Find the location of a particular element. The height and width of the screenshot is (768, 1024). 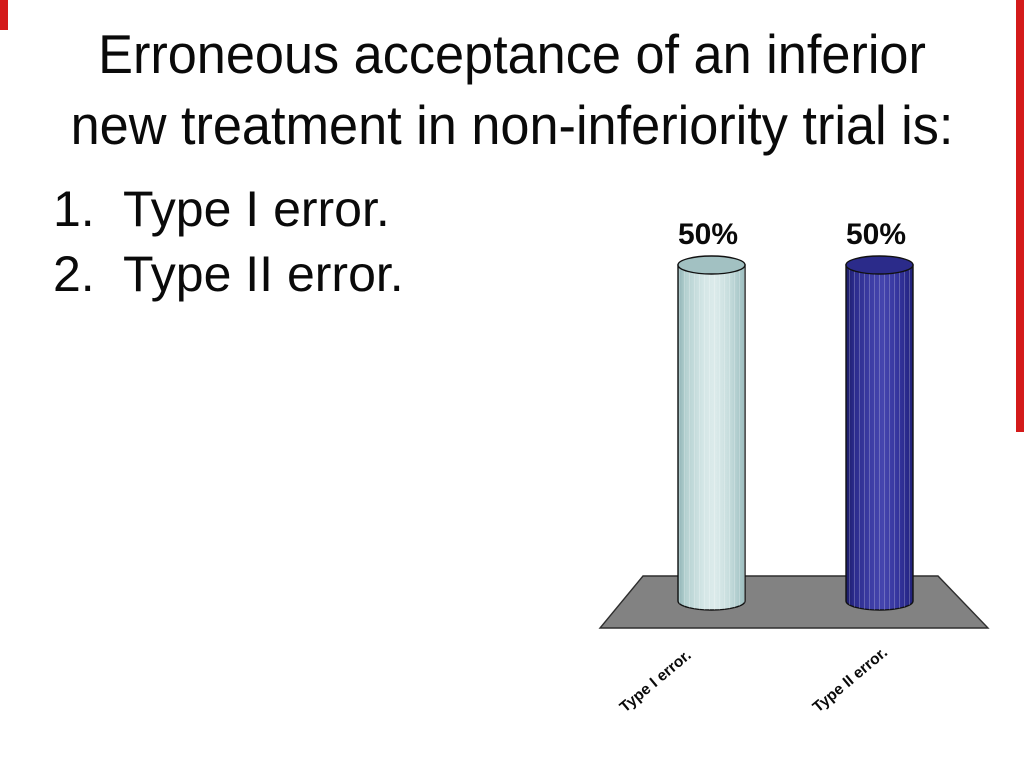

answer-option-2: 2. Type II error. is located at coordinates (219, 274).